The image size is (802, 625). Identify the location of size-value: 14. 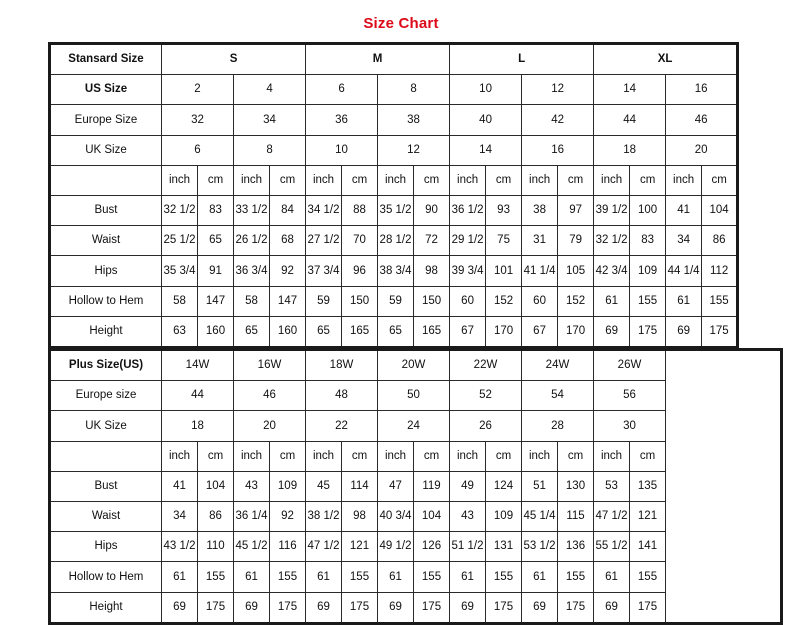
(630, 90).